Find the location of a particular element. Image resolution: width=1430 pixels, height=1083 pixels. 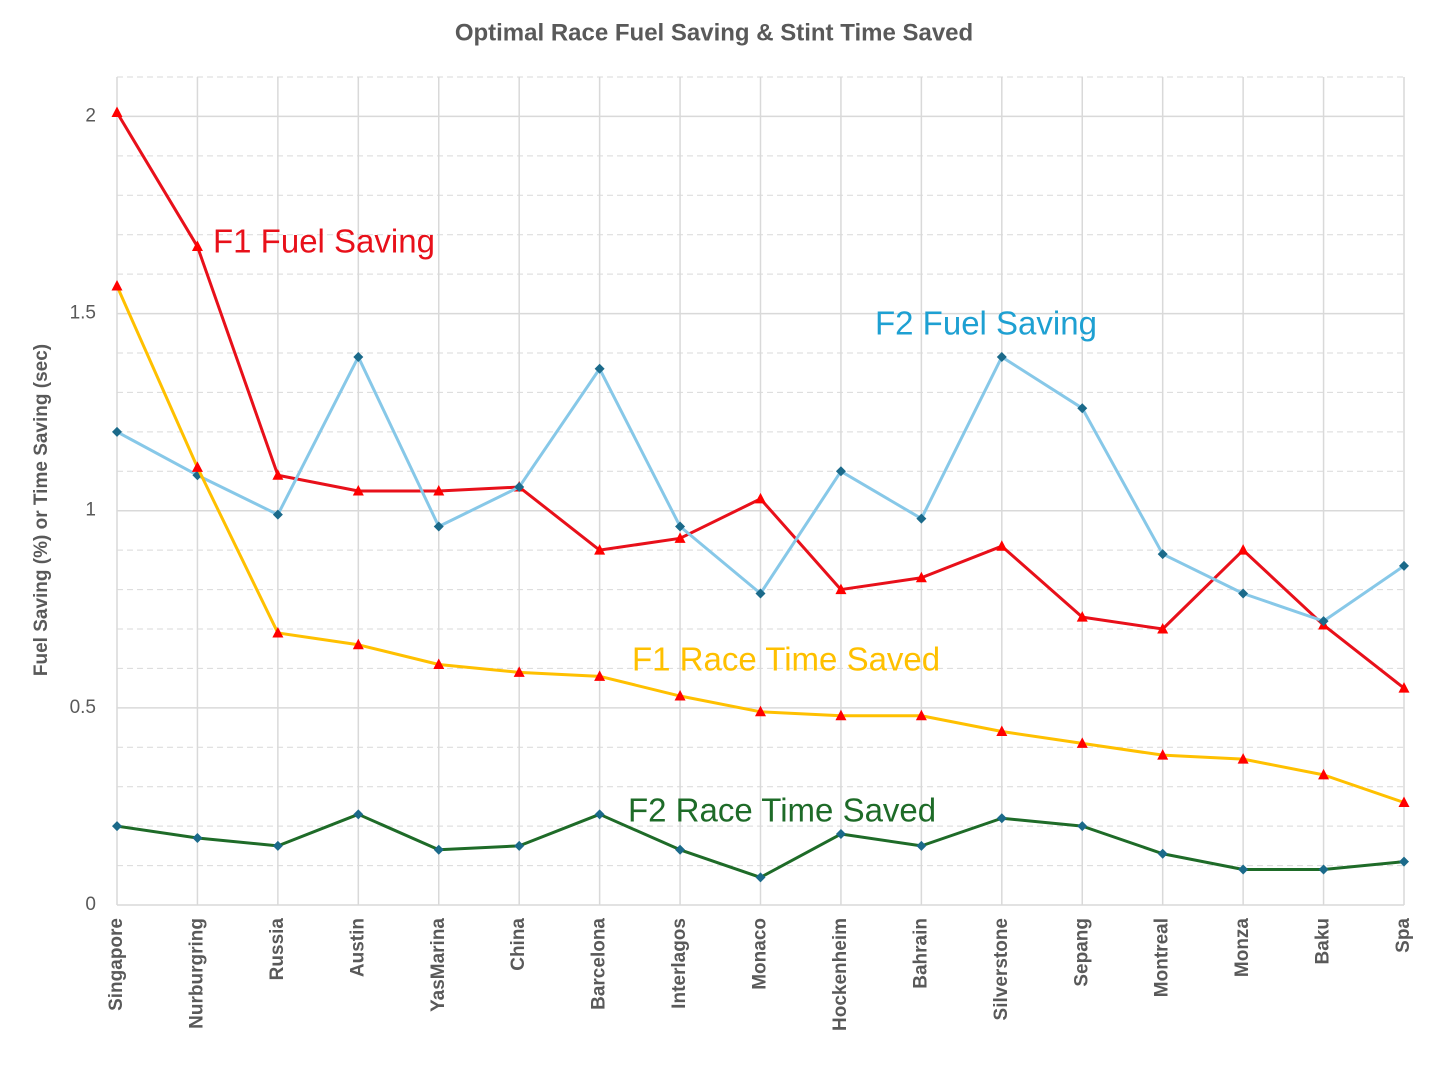

y-tick-label: 1.5 is located at coordinates (83, 313).